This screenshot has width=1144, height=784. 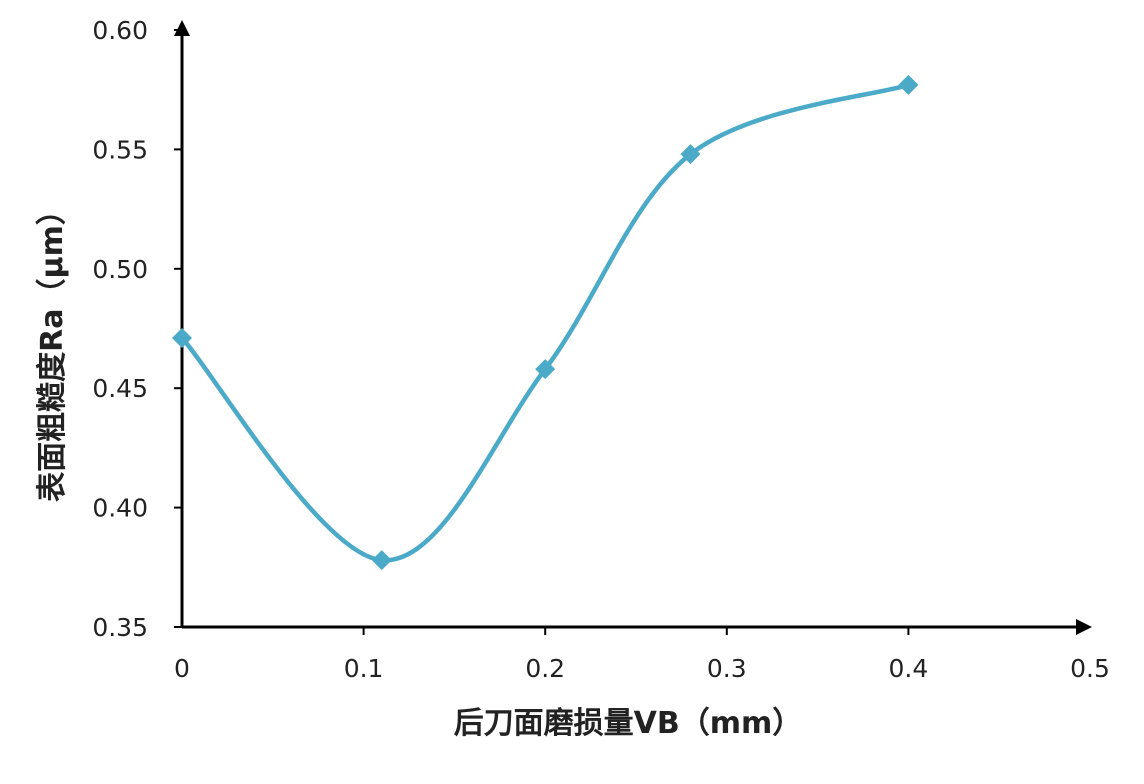 I want to click on x-tick-label: 0.4, so click(x=909, y=668).